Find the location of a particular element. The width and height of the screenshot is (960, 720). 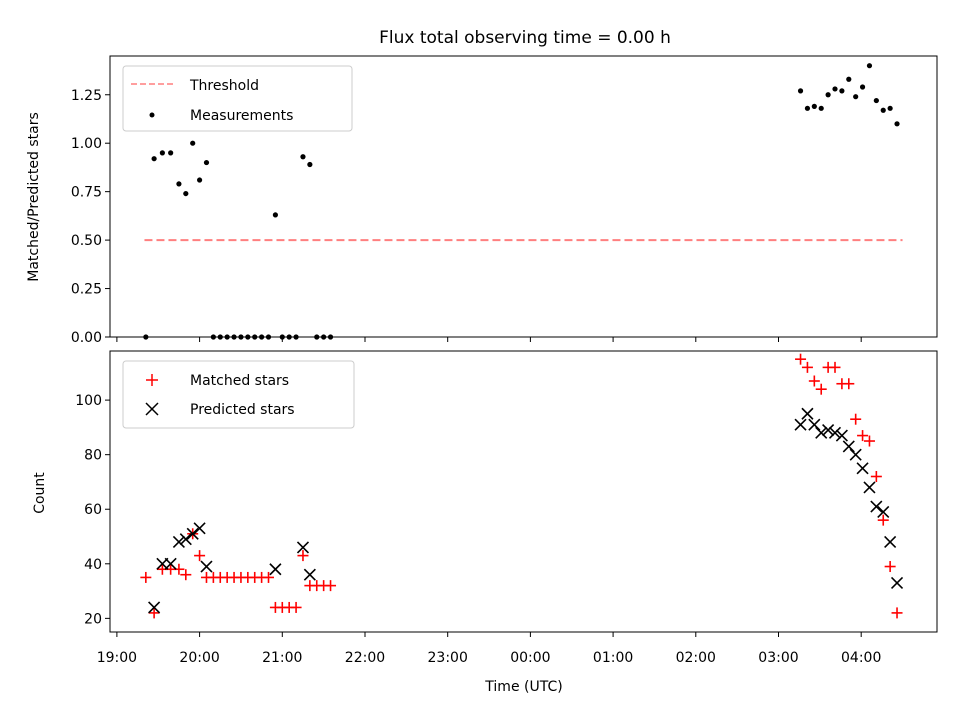

bottom-legend-box is located at coordinates (238, 394).